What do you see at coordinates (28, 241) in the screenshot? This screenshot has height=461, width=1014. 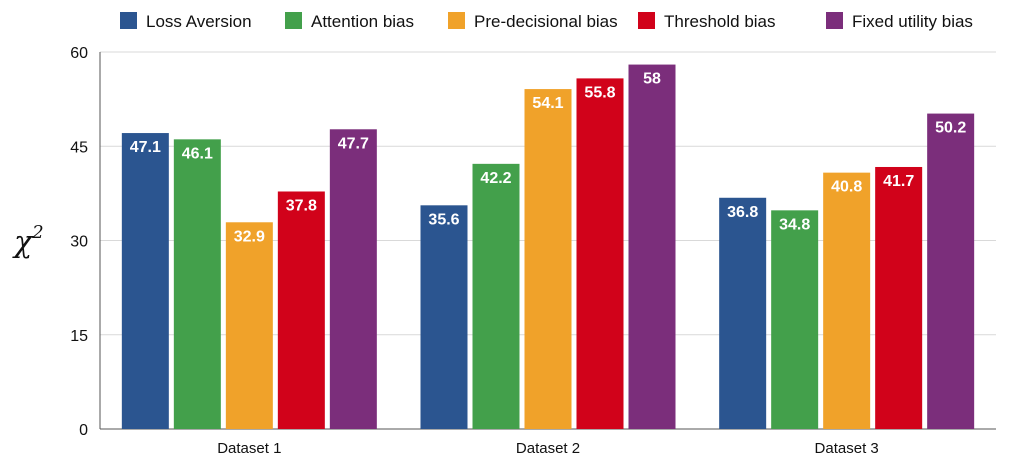 I see `y-axis-label: χ2` at bounding box center [28, 241].